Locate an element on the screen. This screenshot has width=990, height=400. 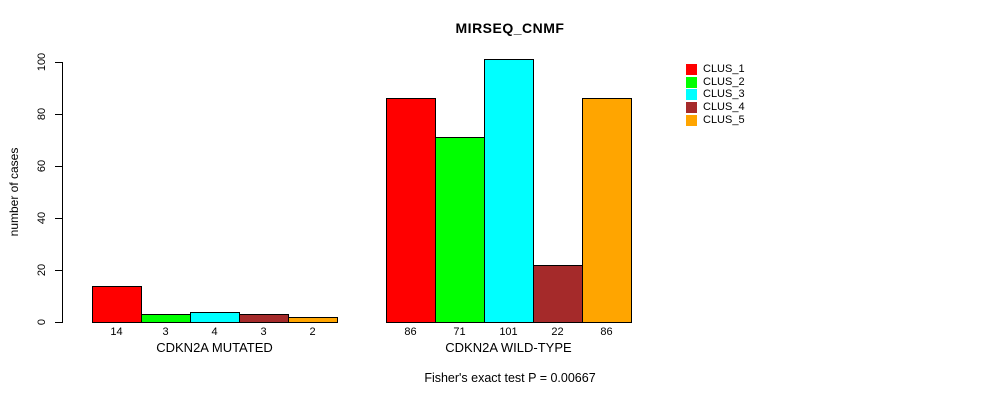
bar-clus_3-mutated is located at coordinates (215, 317).